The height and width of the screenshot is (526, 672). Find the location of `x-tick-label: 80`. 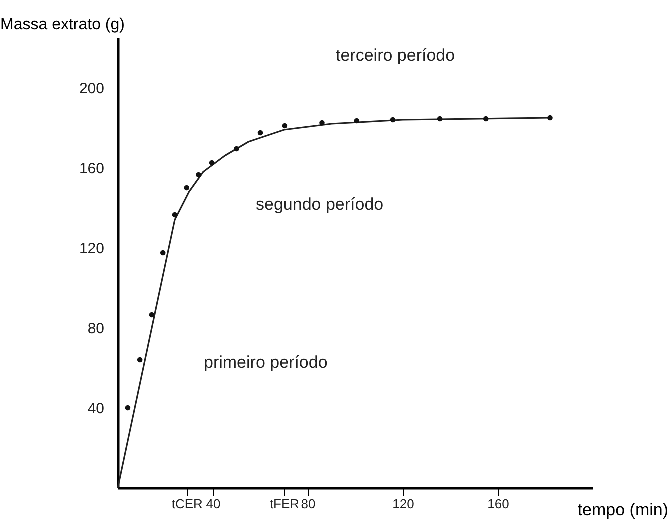

x-tick-label: 80 is located at coordinates (308, 504).